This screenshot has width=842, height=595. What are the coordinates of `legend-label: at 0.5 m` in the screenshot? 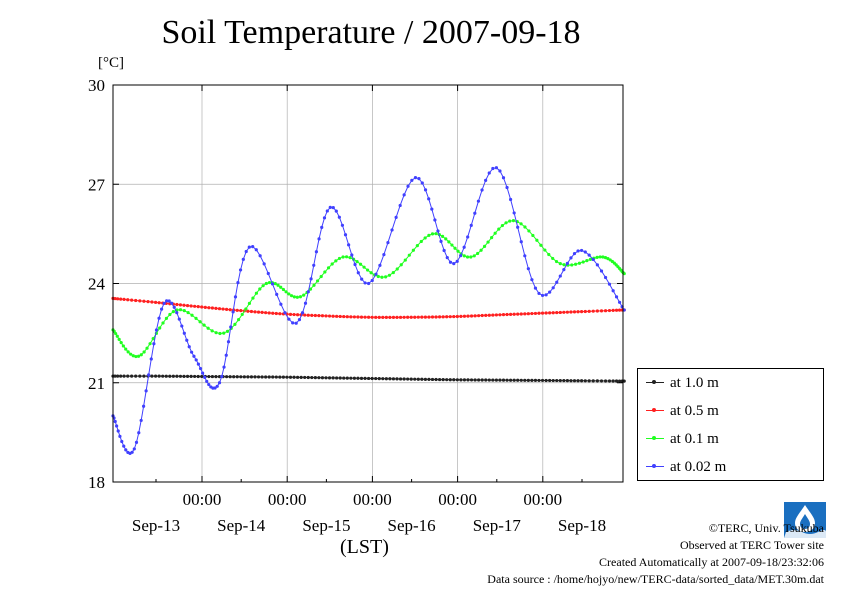 It's located at (694, 410).